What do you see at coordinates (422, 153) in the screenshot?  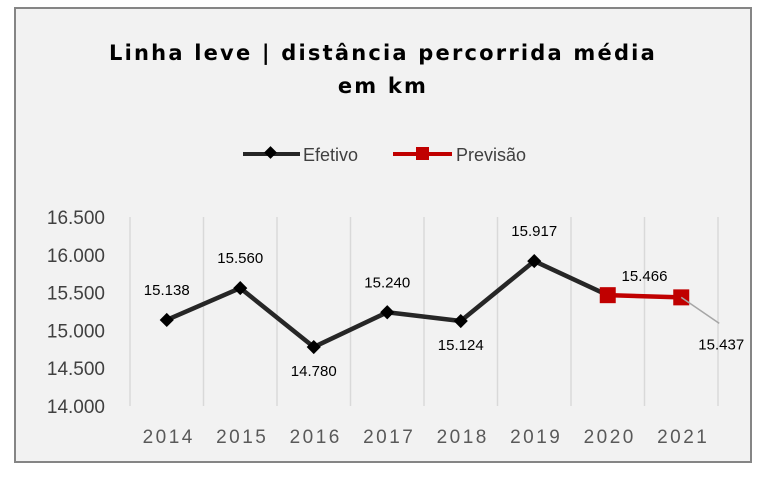 I see `legend-marker-previsao` at bounding box center [422, 153].